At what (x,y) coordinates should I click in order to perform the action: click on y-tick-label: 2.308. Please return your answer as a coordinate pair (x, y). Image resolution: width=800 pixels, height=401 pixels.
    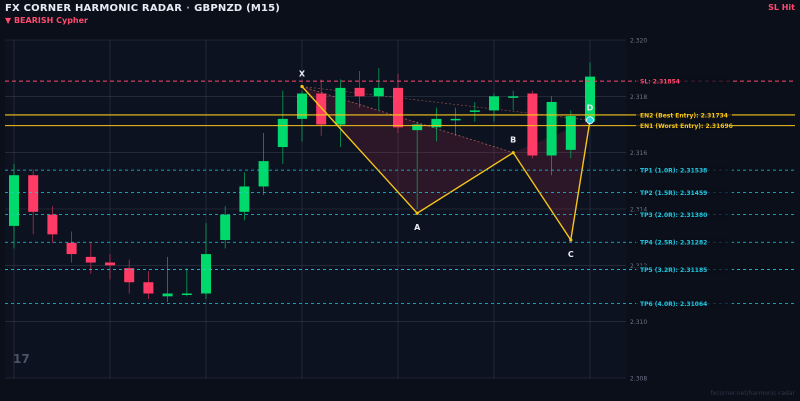
    Looking at the image, I should click on (638, 379).